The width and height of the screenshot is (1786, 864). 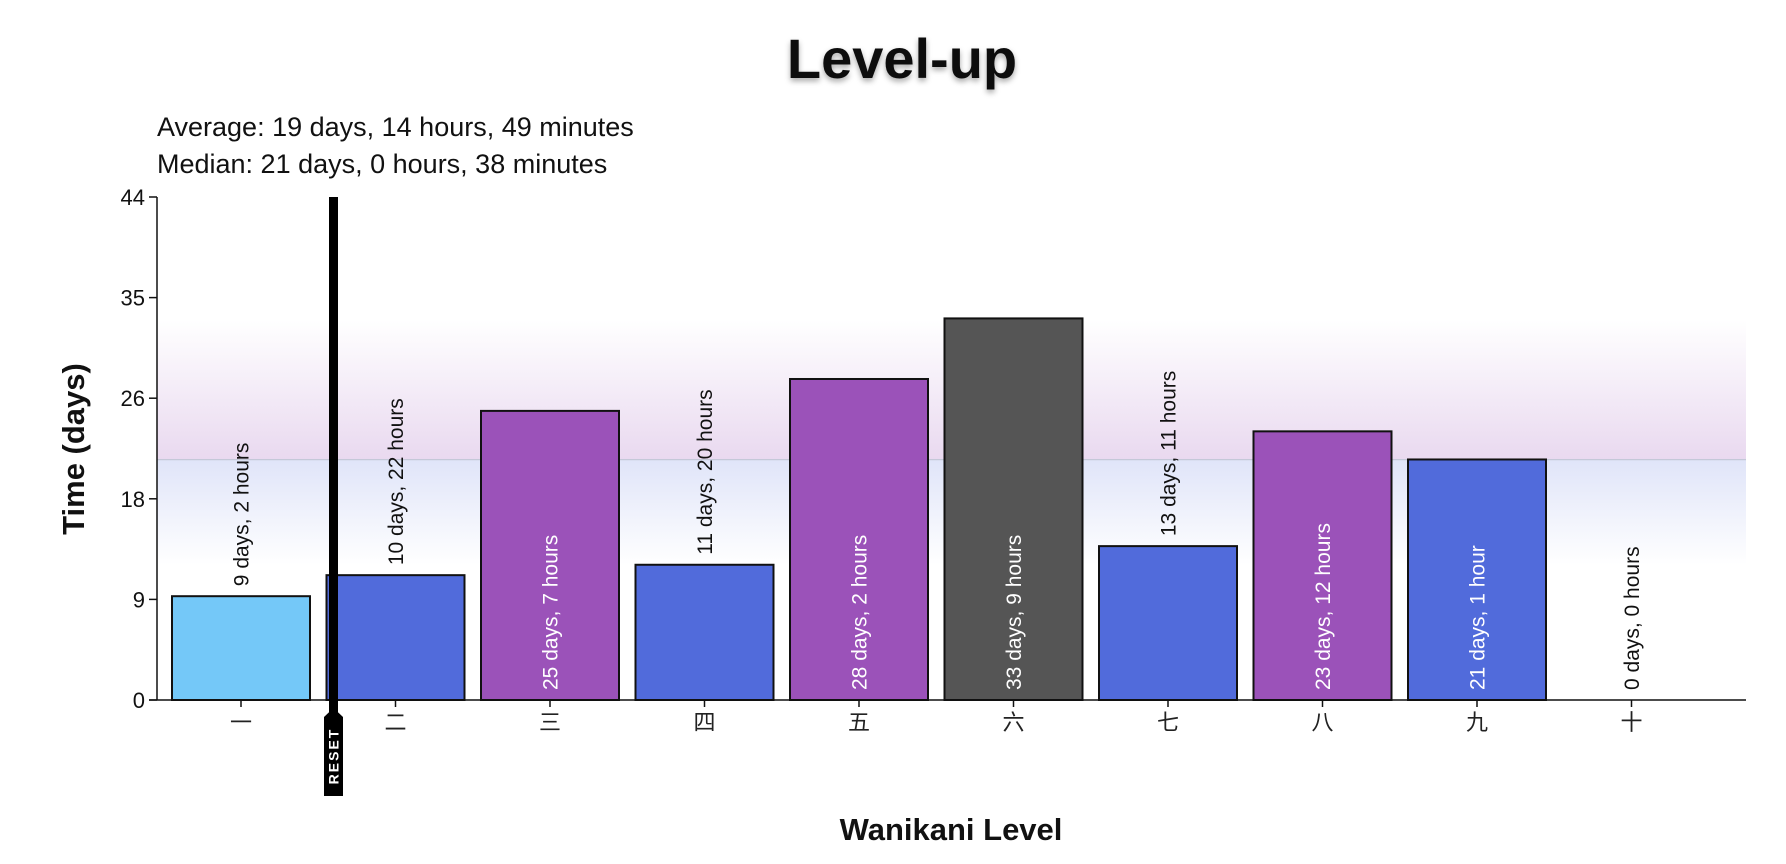 I want to click on reset-marker-label: RESET, so click(x=334, y=756).